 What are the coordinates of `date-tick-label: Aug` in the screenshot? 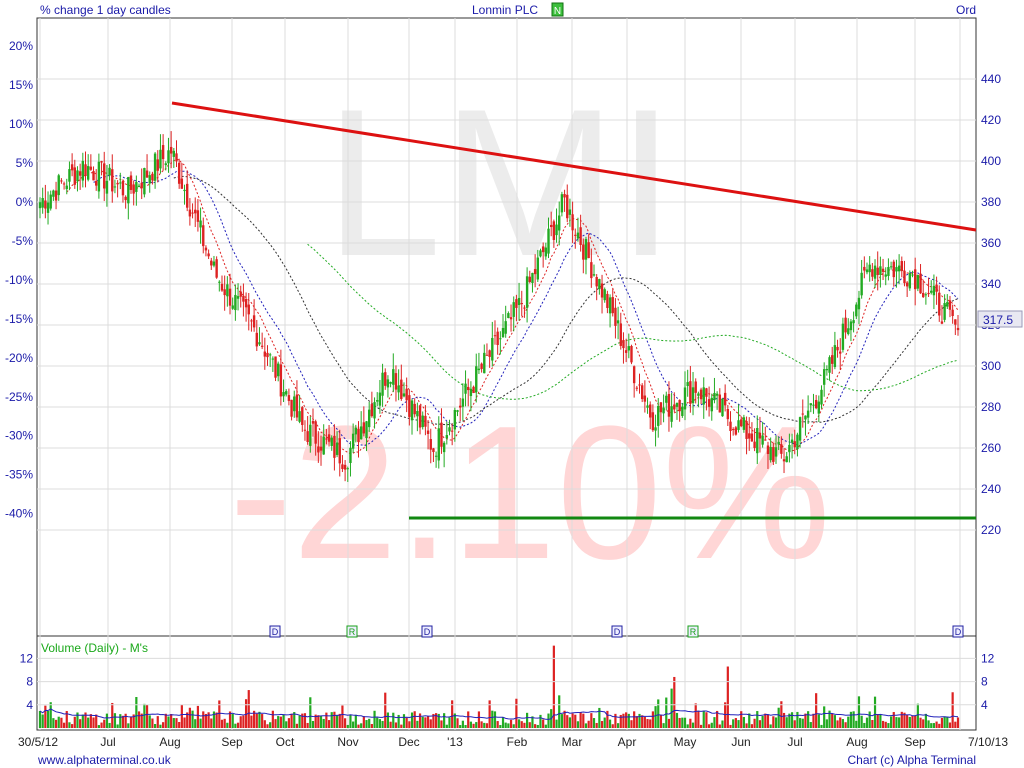 It's located at (856, 742).